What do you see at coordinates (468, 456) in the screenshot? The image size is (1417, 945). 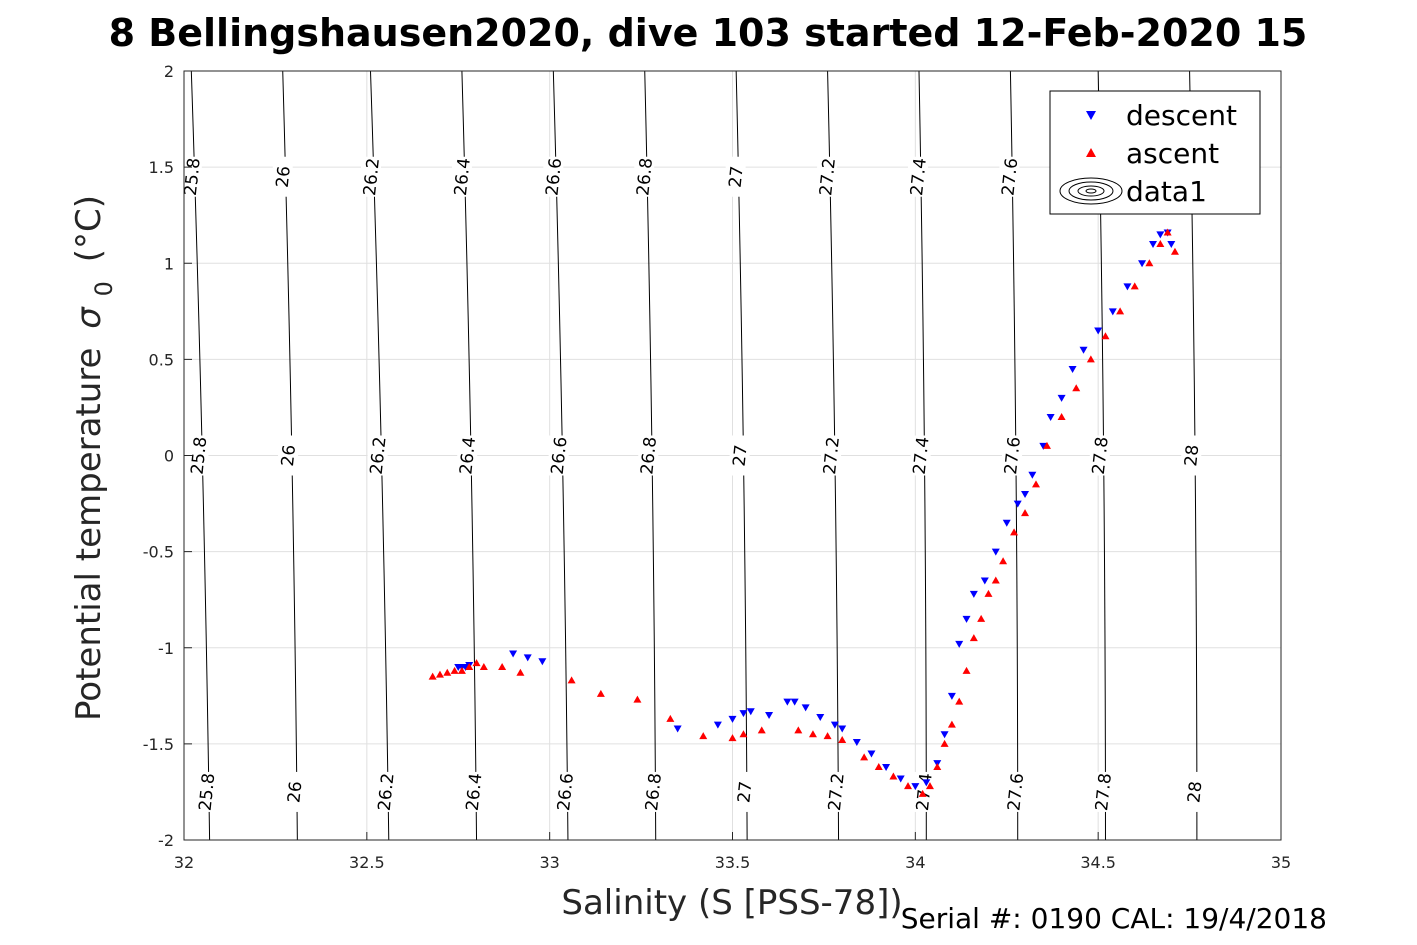 I see `contour-label: 26.4` at bounding box center [468, 456].